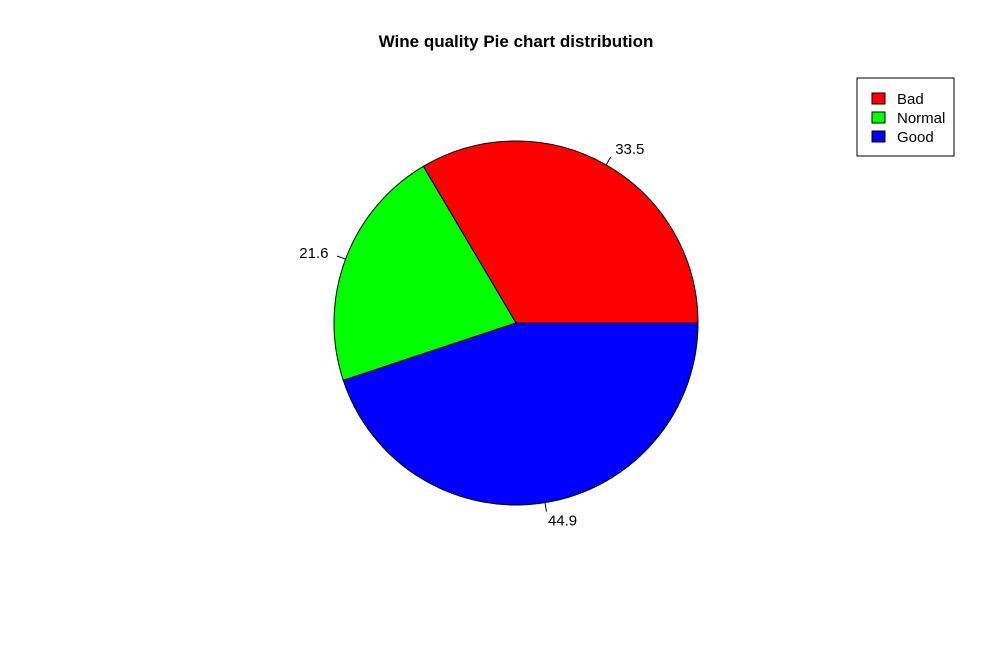 Image resolution: width=995 pixels, height=667 pixels. Describe the element at coordinates (608, 161) in the screenshot. I see `pie-label-tick-bad` at that location.